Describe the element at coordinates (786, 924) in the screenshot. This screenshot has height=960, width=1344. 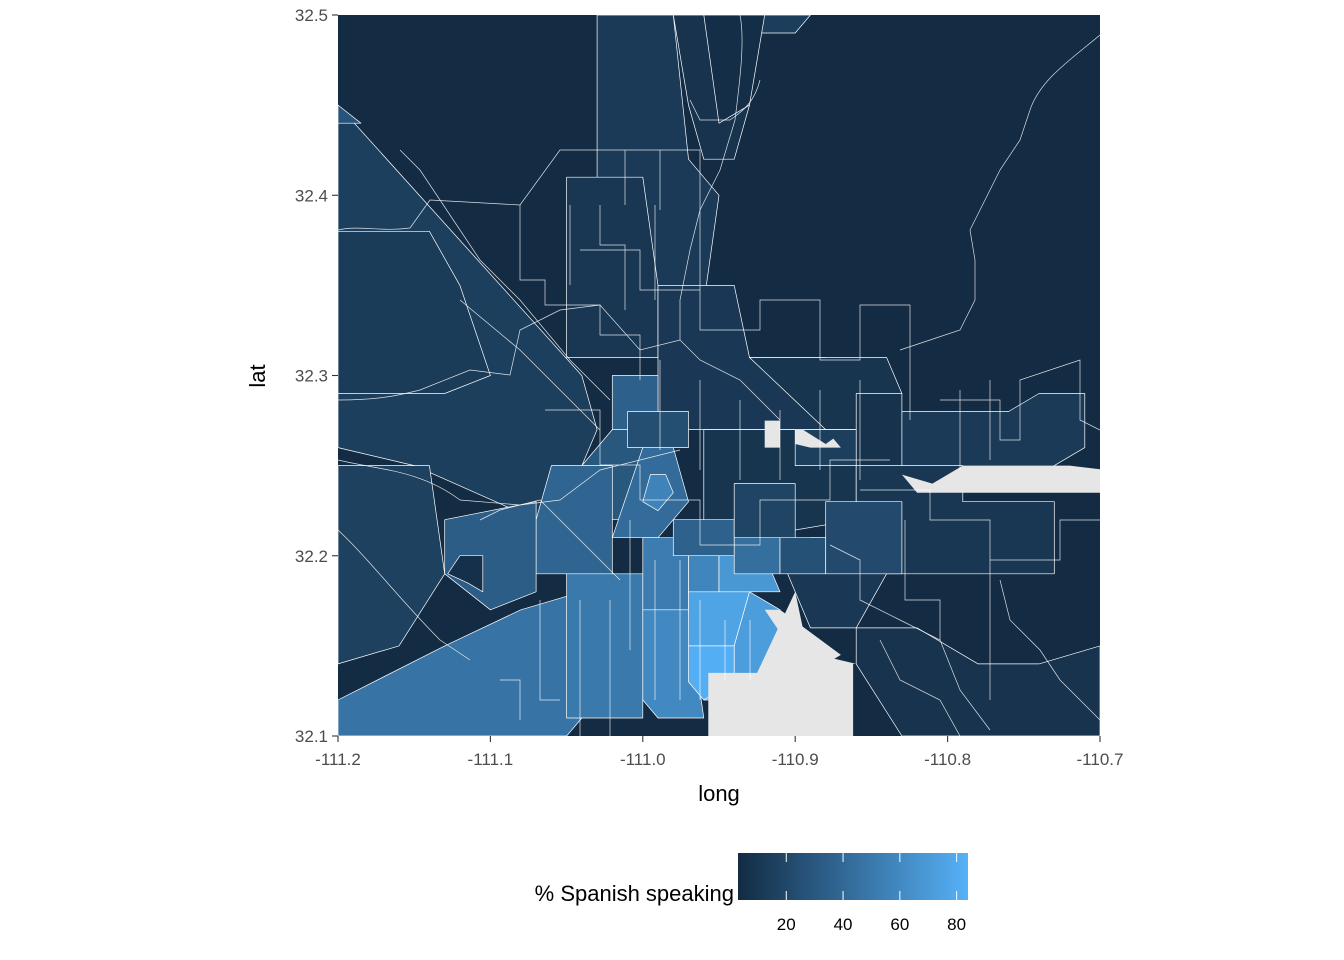
I see `legend-tick-label: 20` at that location.